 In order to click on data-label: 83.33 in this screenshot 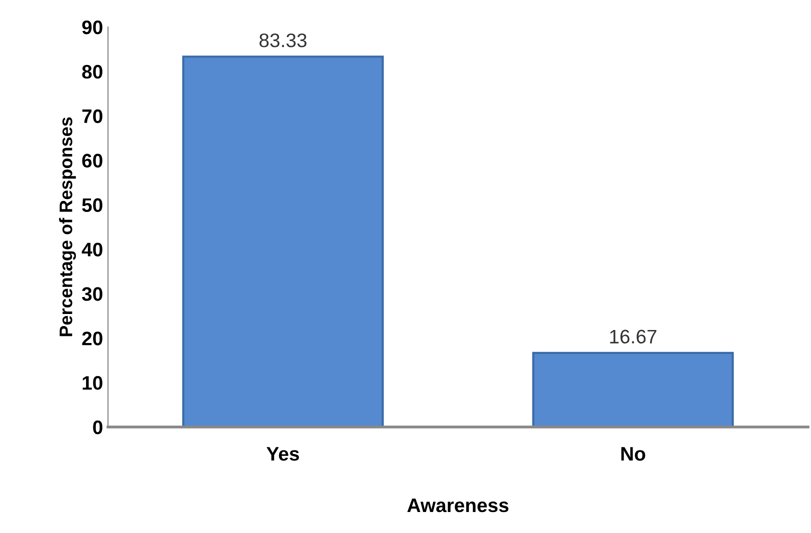, I will do `click(283, 40)`.